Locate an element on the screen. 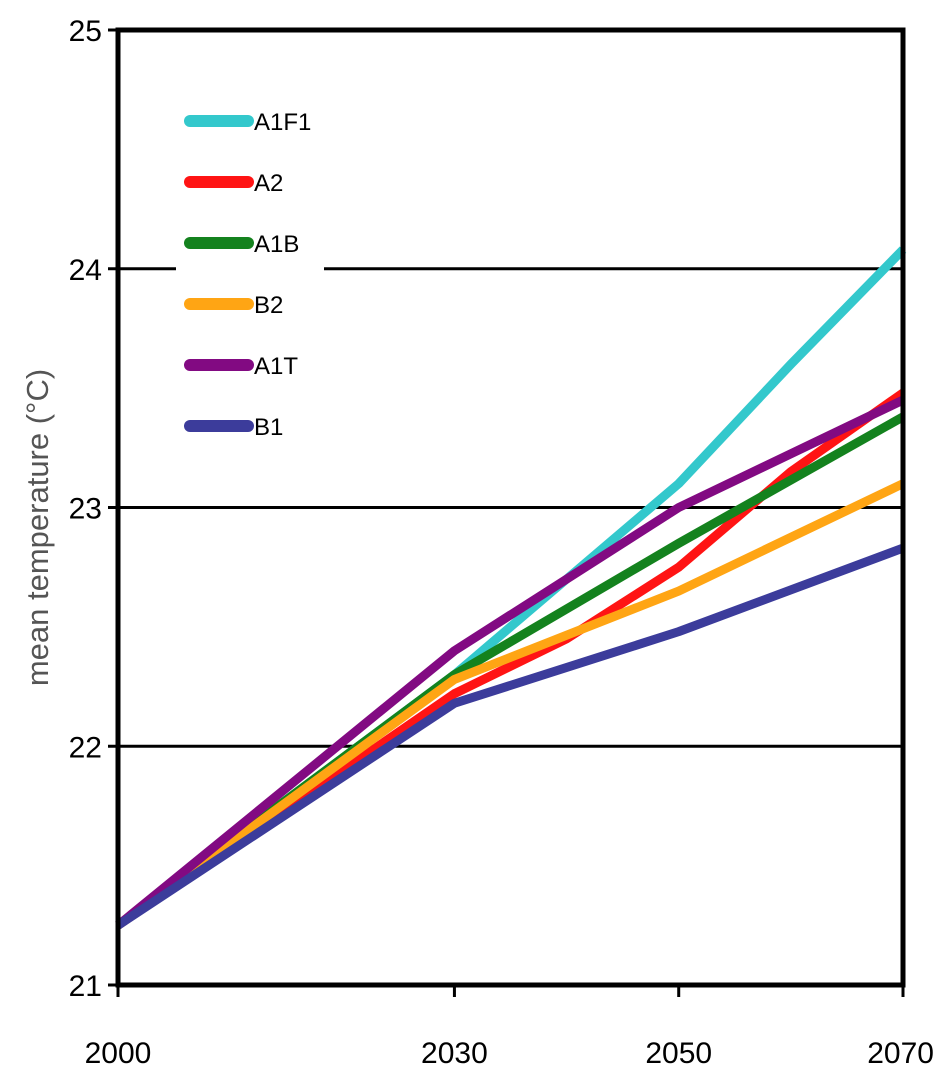 This screenshot has width=937, height=1075. legend: A1F1 A2 A1B B2 A1T B1 is located at coordinates (250, 280).